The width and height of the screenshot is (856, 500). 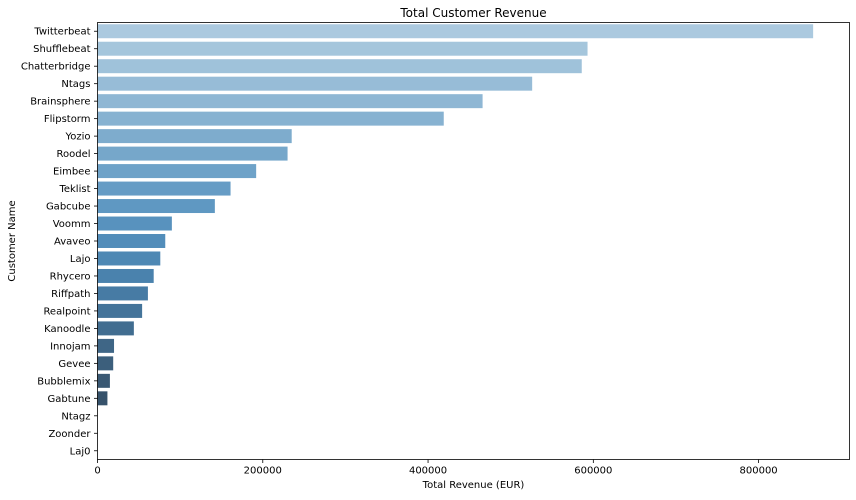 I want to click on y-tick-label: Zoonder, so click(x=69, y=434).